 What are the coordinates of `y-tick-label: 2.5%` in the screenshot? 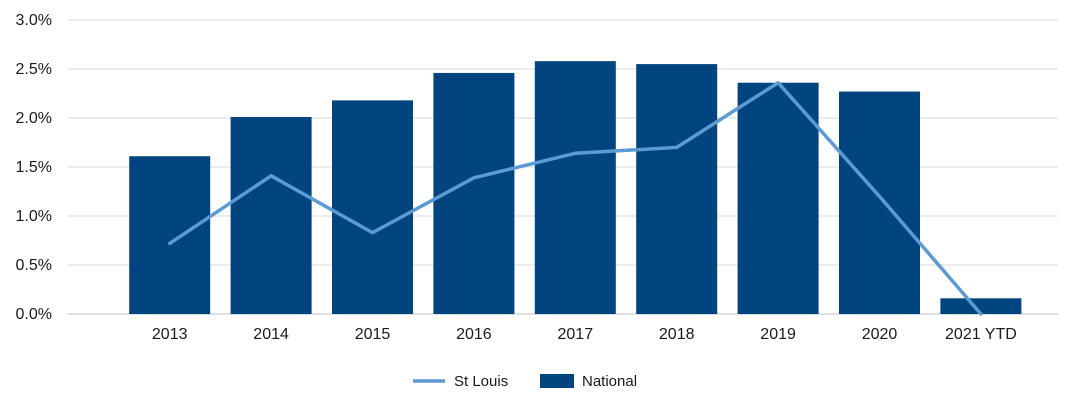 It's located at (34, 69).